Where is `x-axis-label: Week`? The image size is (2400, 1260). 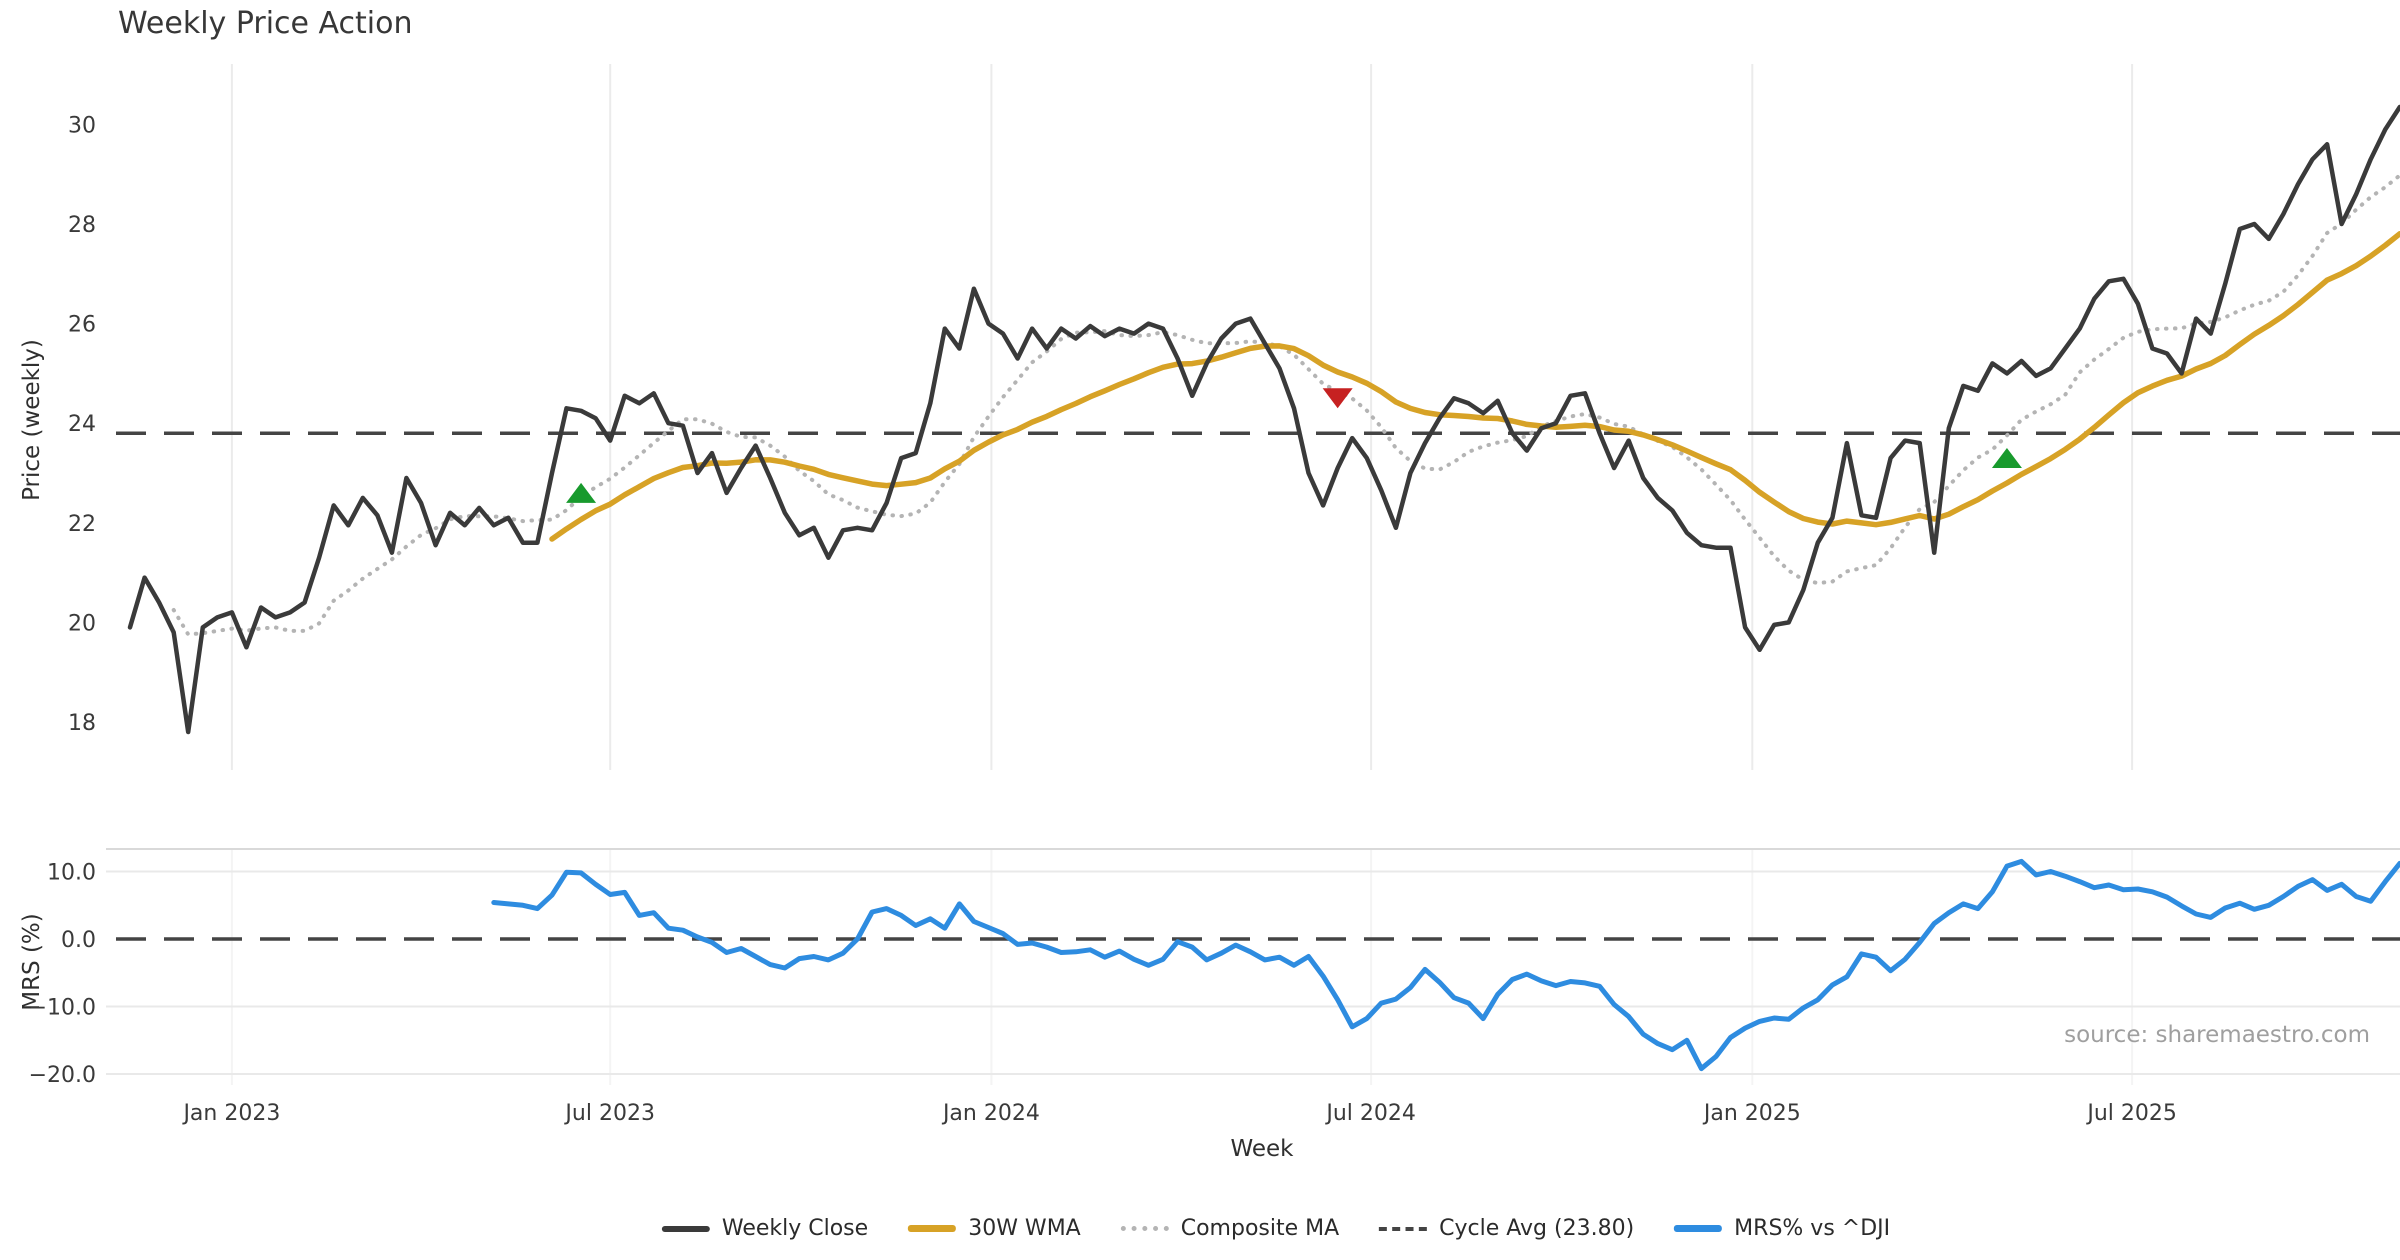 x-axis-label: Week is located at coordinates (1262, 1149).